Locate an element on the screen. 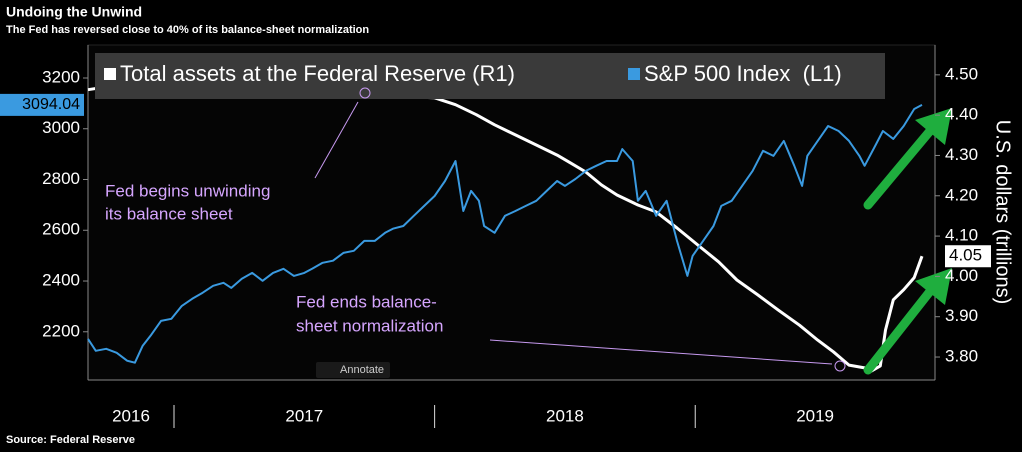  y2-tick-label: 4.30 is located at coordinates (961, 154).